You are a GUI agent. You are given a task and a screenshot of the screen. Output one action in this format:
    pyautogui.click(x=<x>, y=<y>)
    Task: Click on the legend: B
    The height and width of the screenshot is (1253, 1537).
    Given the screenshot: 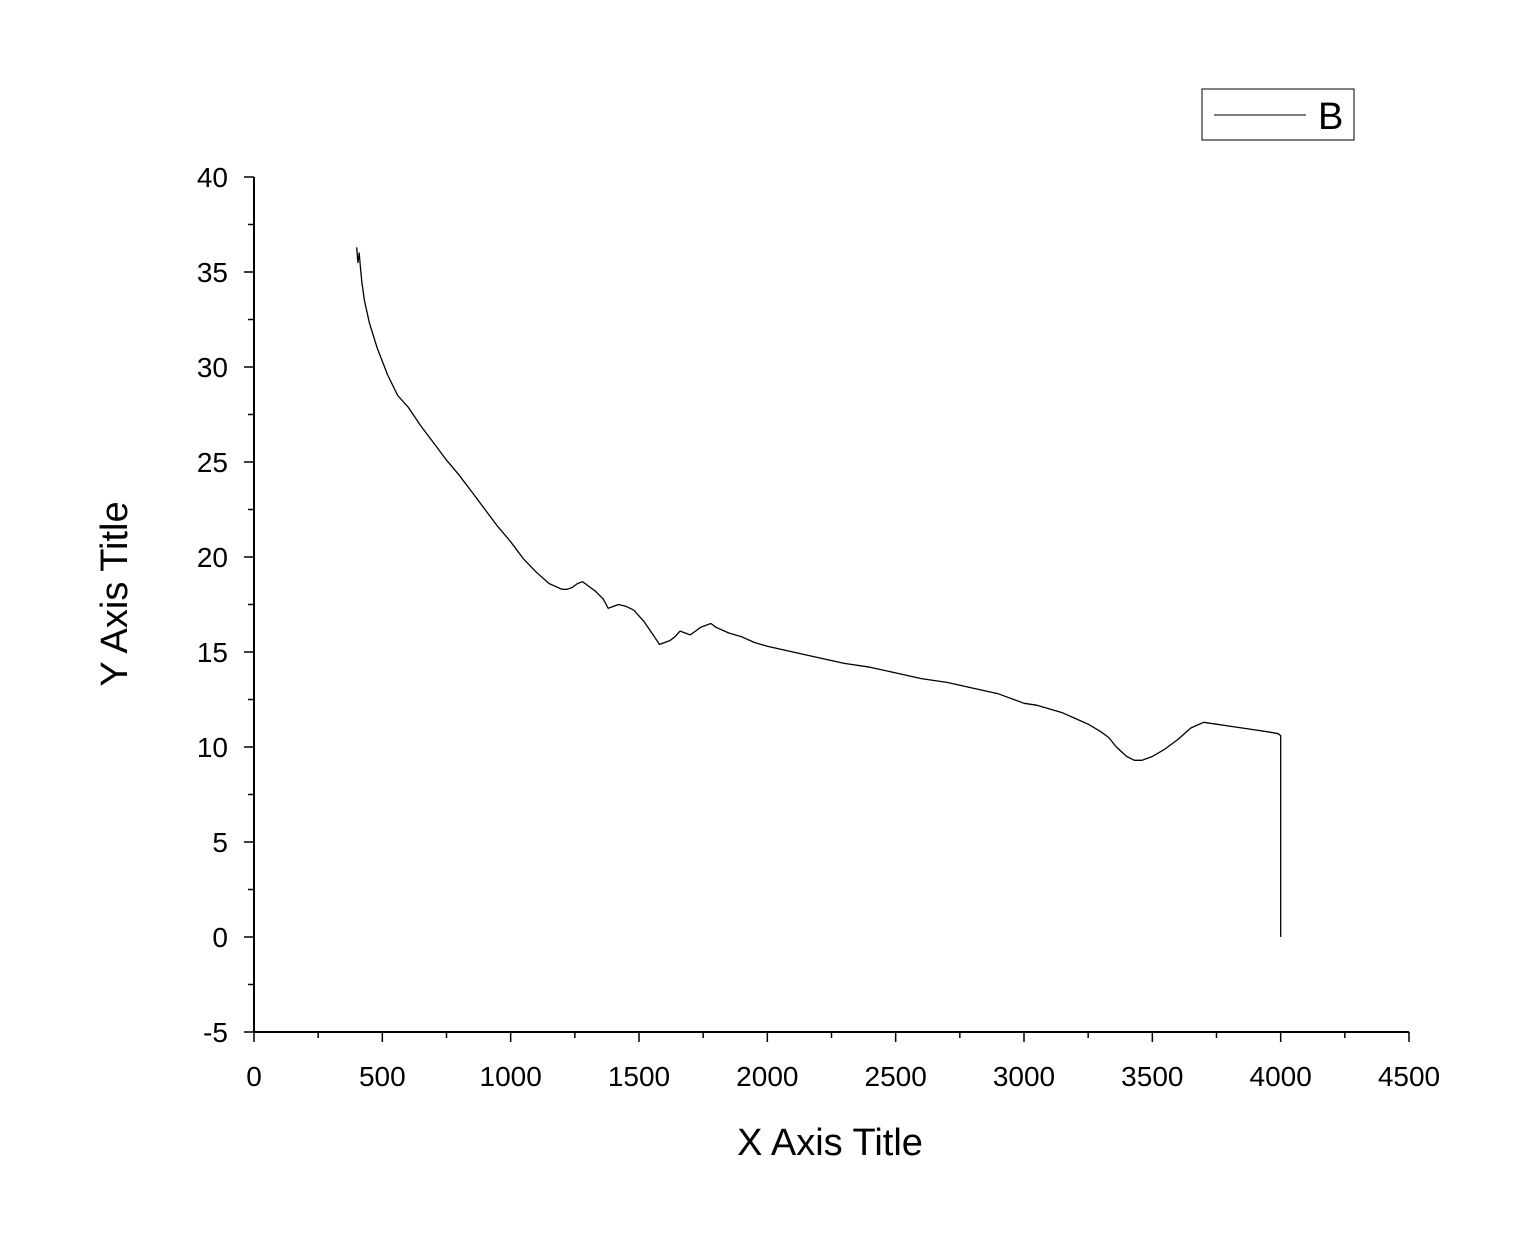 What is the action you would take?
    pyautogui.click(x=1278, y=114)
    